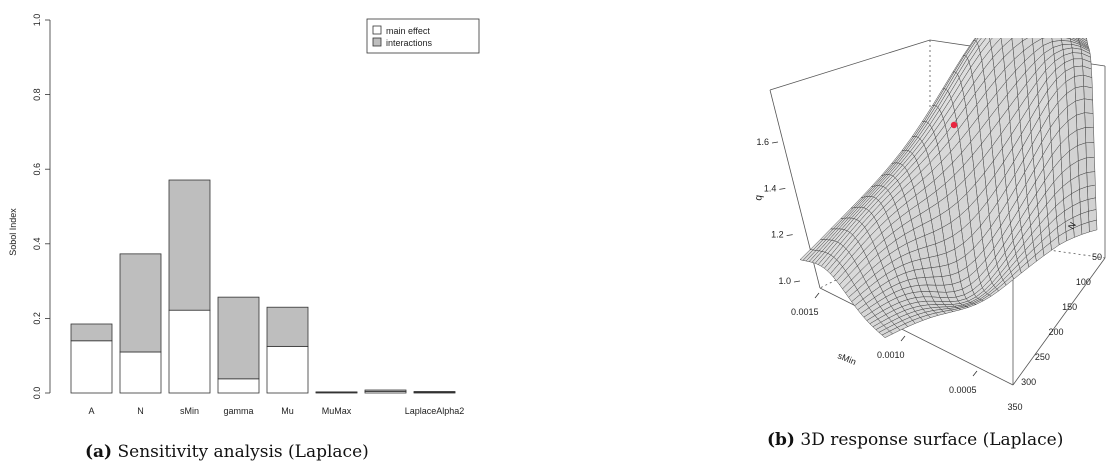  What do you see at coordinates (1042, 357) in the screenshot?
I see `y-tick-label: 250` at bounding box center [1042, 357].